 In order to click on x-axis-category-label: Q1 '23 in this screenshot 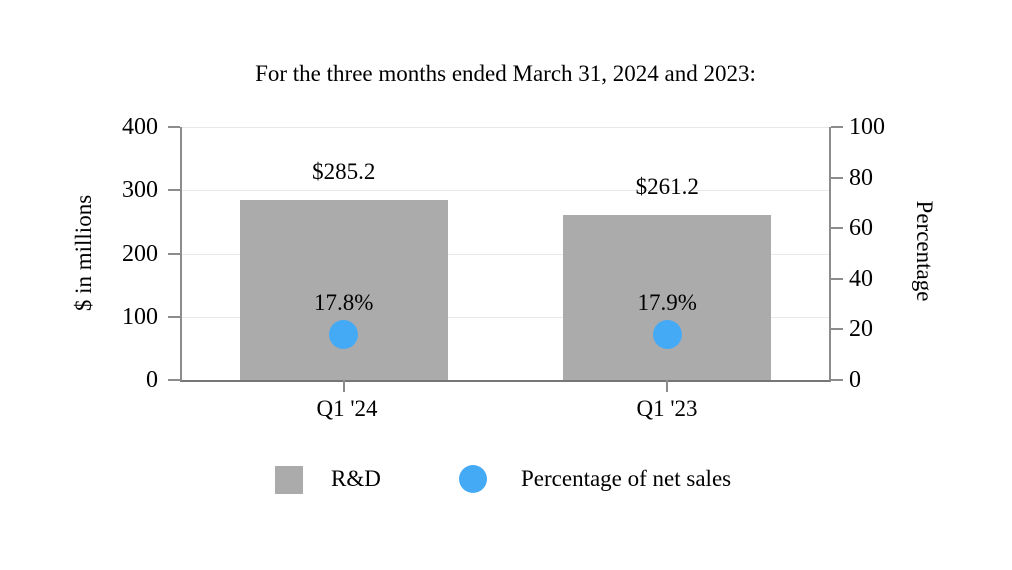, I will do `click(667, 408)`.